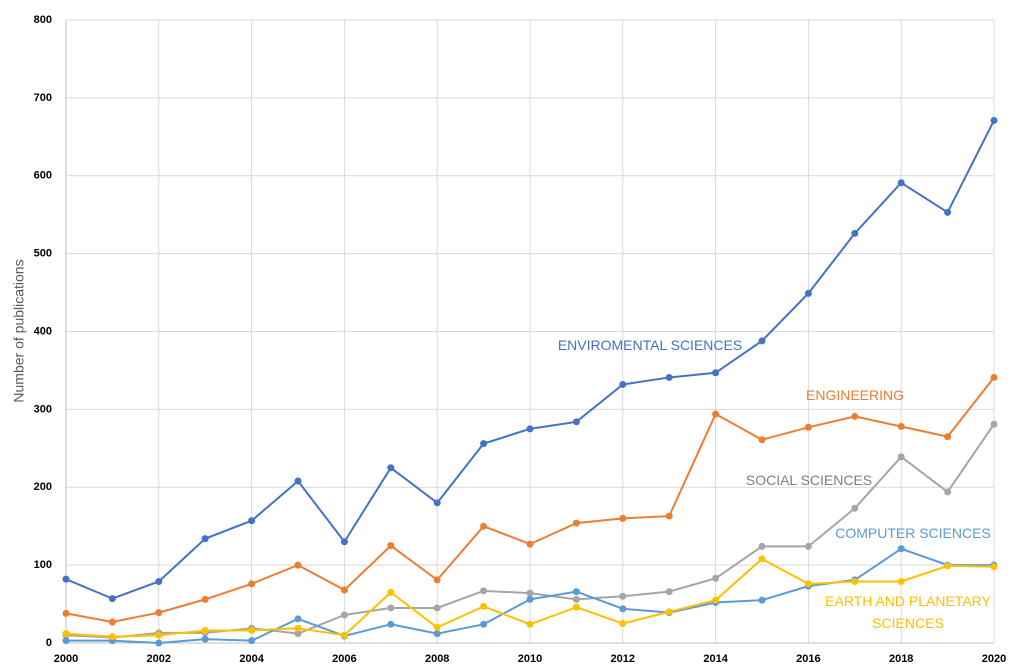  What do you see at coordinates (49, 643) in the screenshot?
I see `y-tick-label: 0` at bounding box center [49, 643].